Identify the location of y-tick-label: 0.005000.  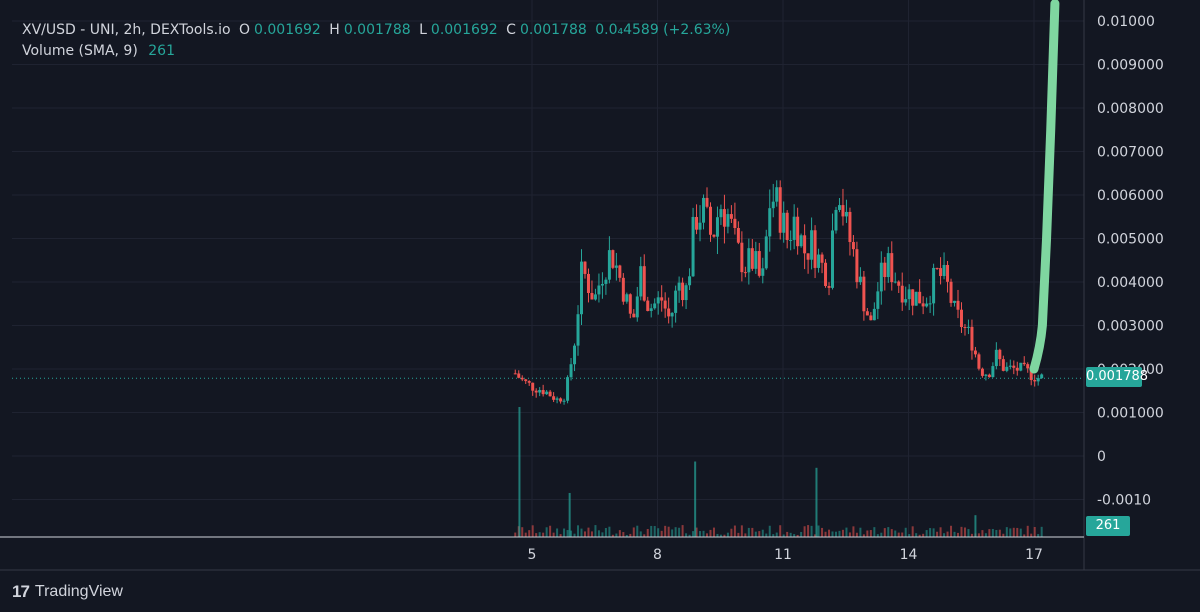
(1130, 240).